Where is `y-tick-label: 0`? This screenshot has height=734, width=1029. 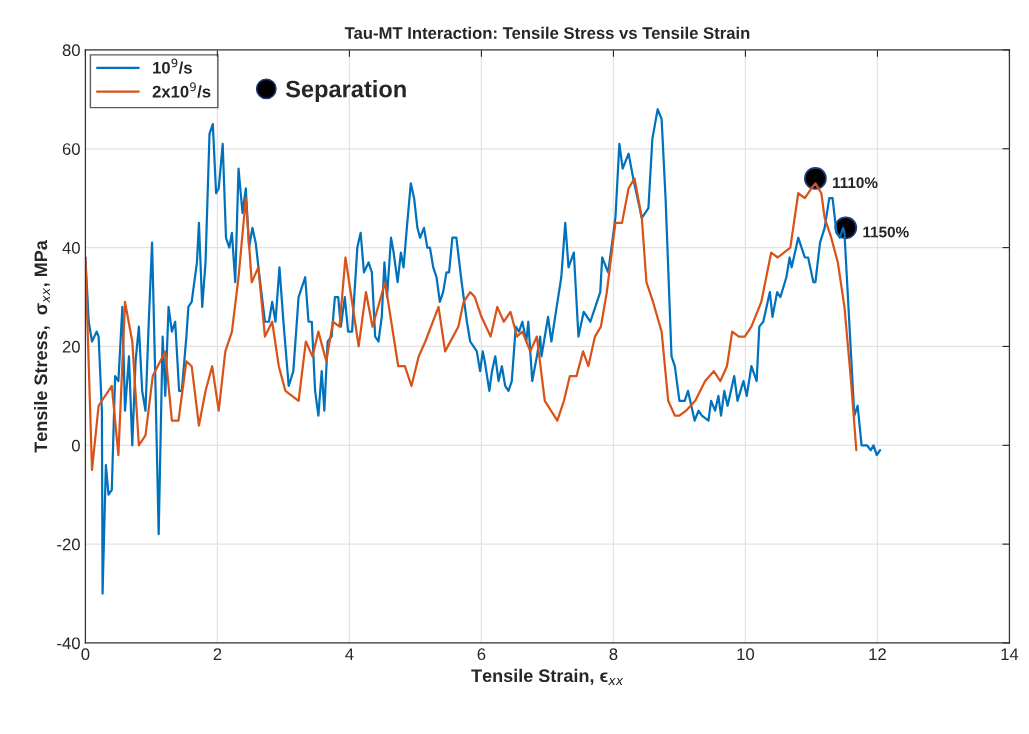 y-tick-label: 0 is located at coordinates (75, 445).